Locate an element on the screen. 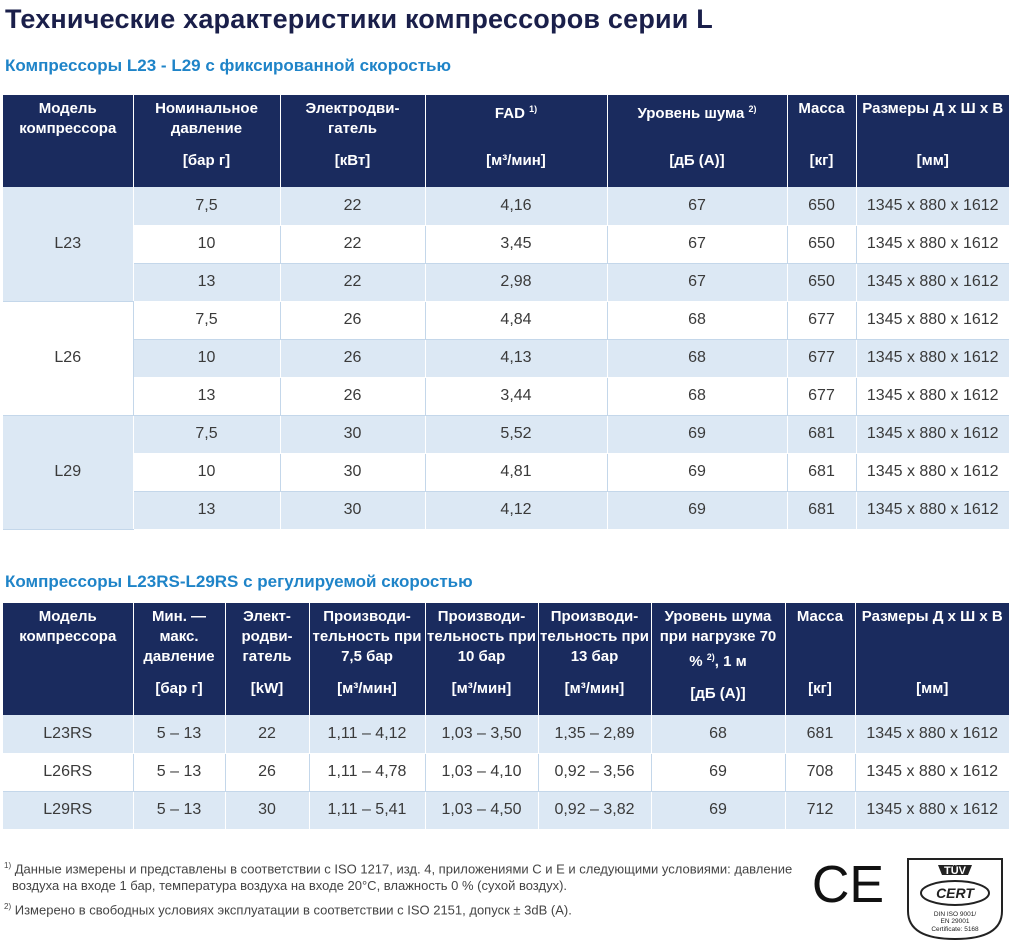  fixed-header-label: Масса is located at coordinates (821, 108).